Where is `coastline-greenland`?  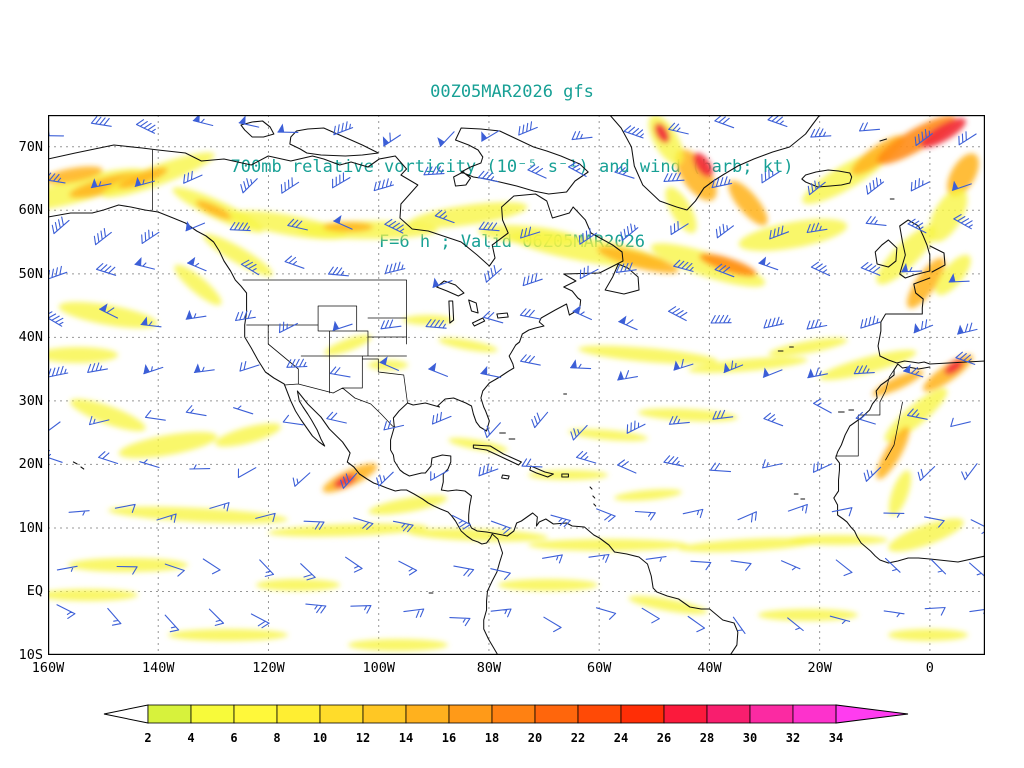
coastline-greenland is located at coordinates (715, 163).